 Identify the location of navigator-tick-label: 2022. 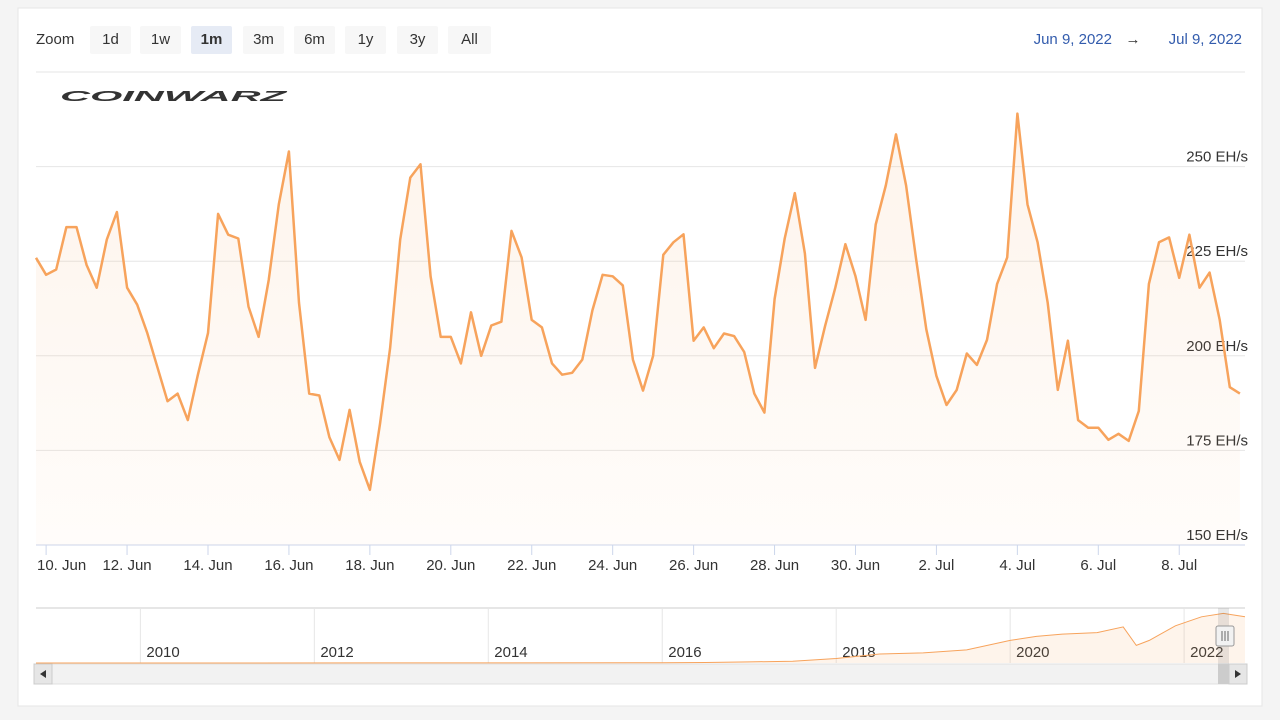
(1206, 652).